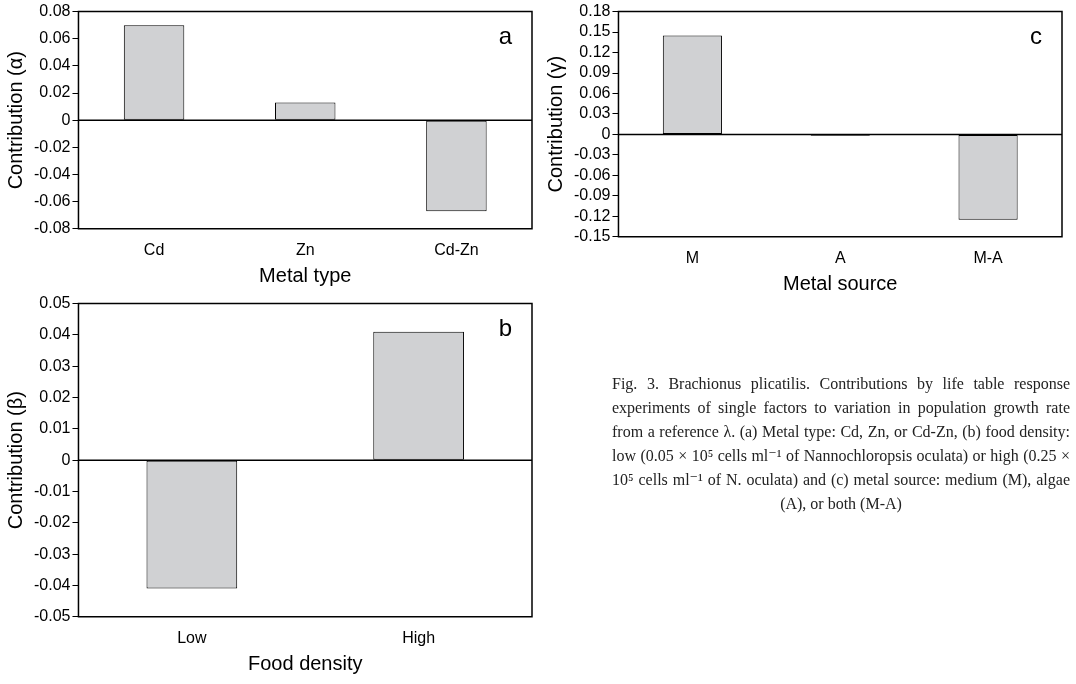  What do you see at coordinates (592, 236) in the screenshot?
I see `y-tick-label: -0.15` at bounding box center [592, 236].